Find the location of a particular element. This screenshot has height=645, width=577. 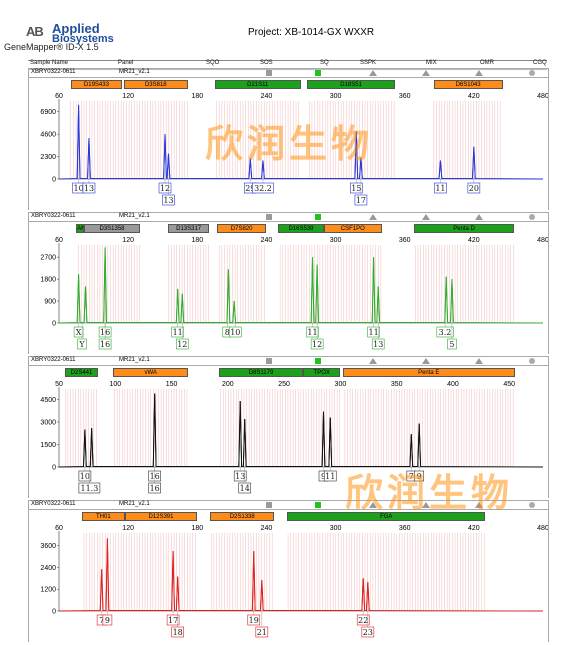

allele-label: 20 is located at coordinates (474, 188).